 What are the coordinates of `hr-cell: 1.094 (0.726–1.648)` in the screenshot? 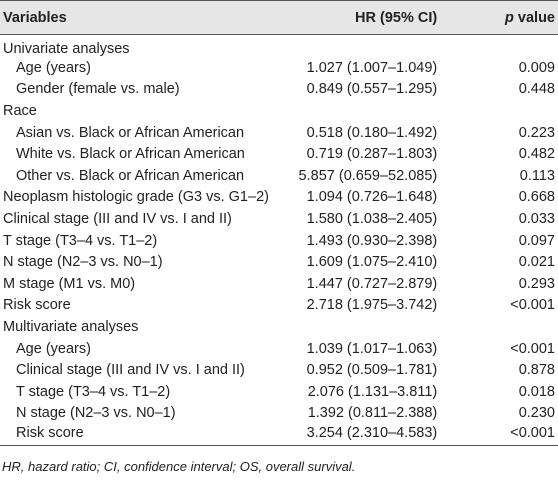 It's located at (372, 197).